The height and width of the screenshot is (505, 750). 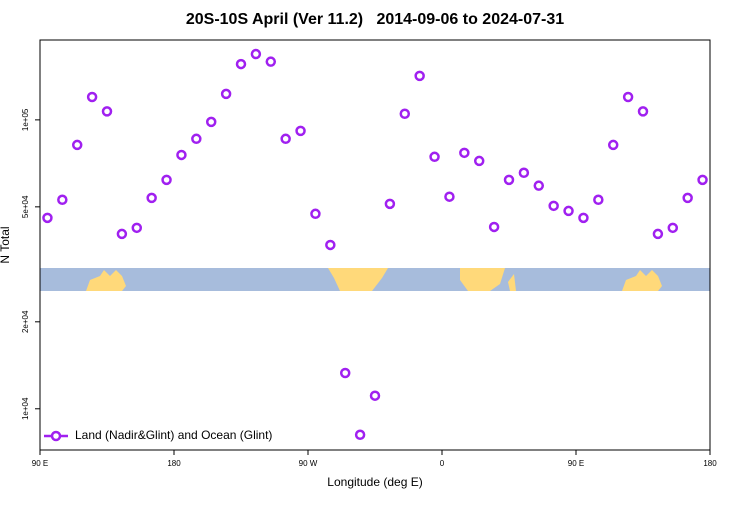 What do you see at coordinates (25, 119) in the screenshot?
I see `y-tick-label: 1e+05` at bounding box center [25, 119].